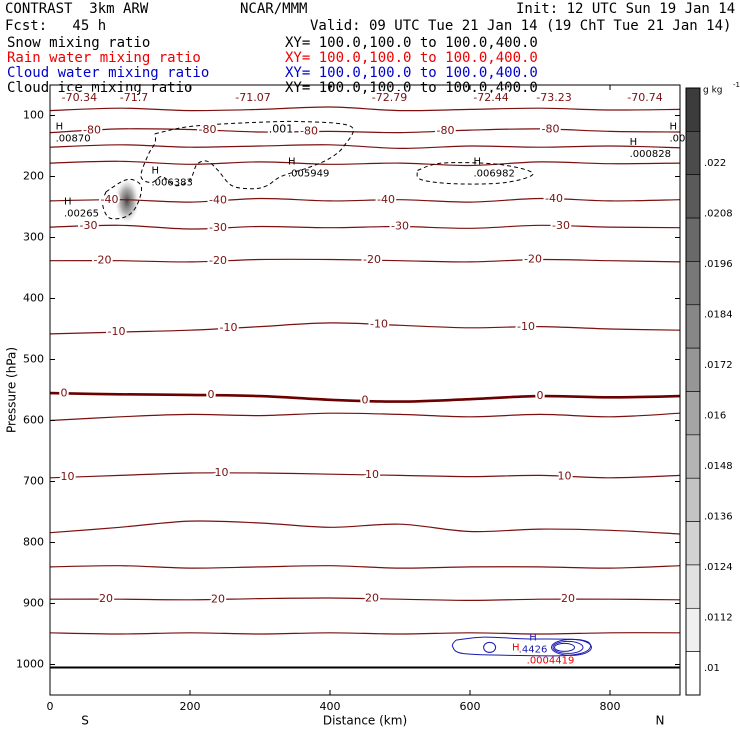  What do you see at coordinates (533, 649) in the screenshot?
I see `cloud-water-maximum-value: .4426` at bounding box center [533, 649].